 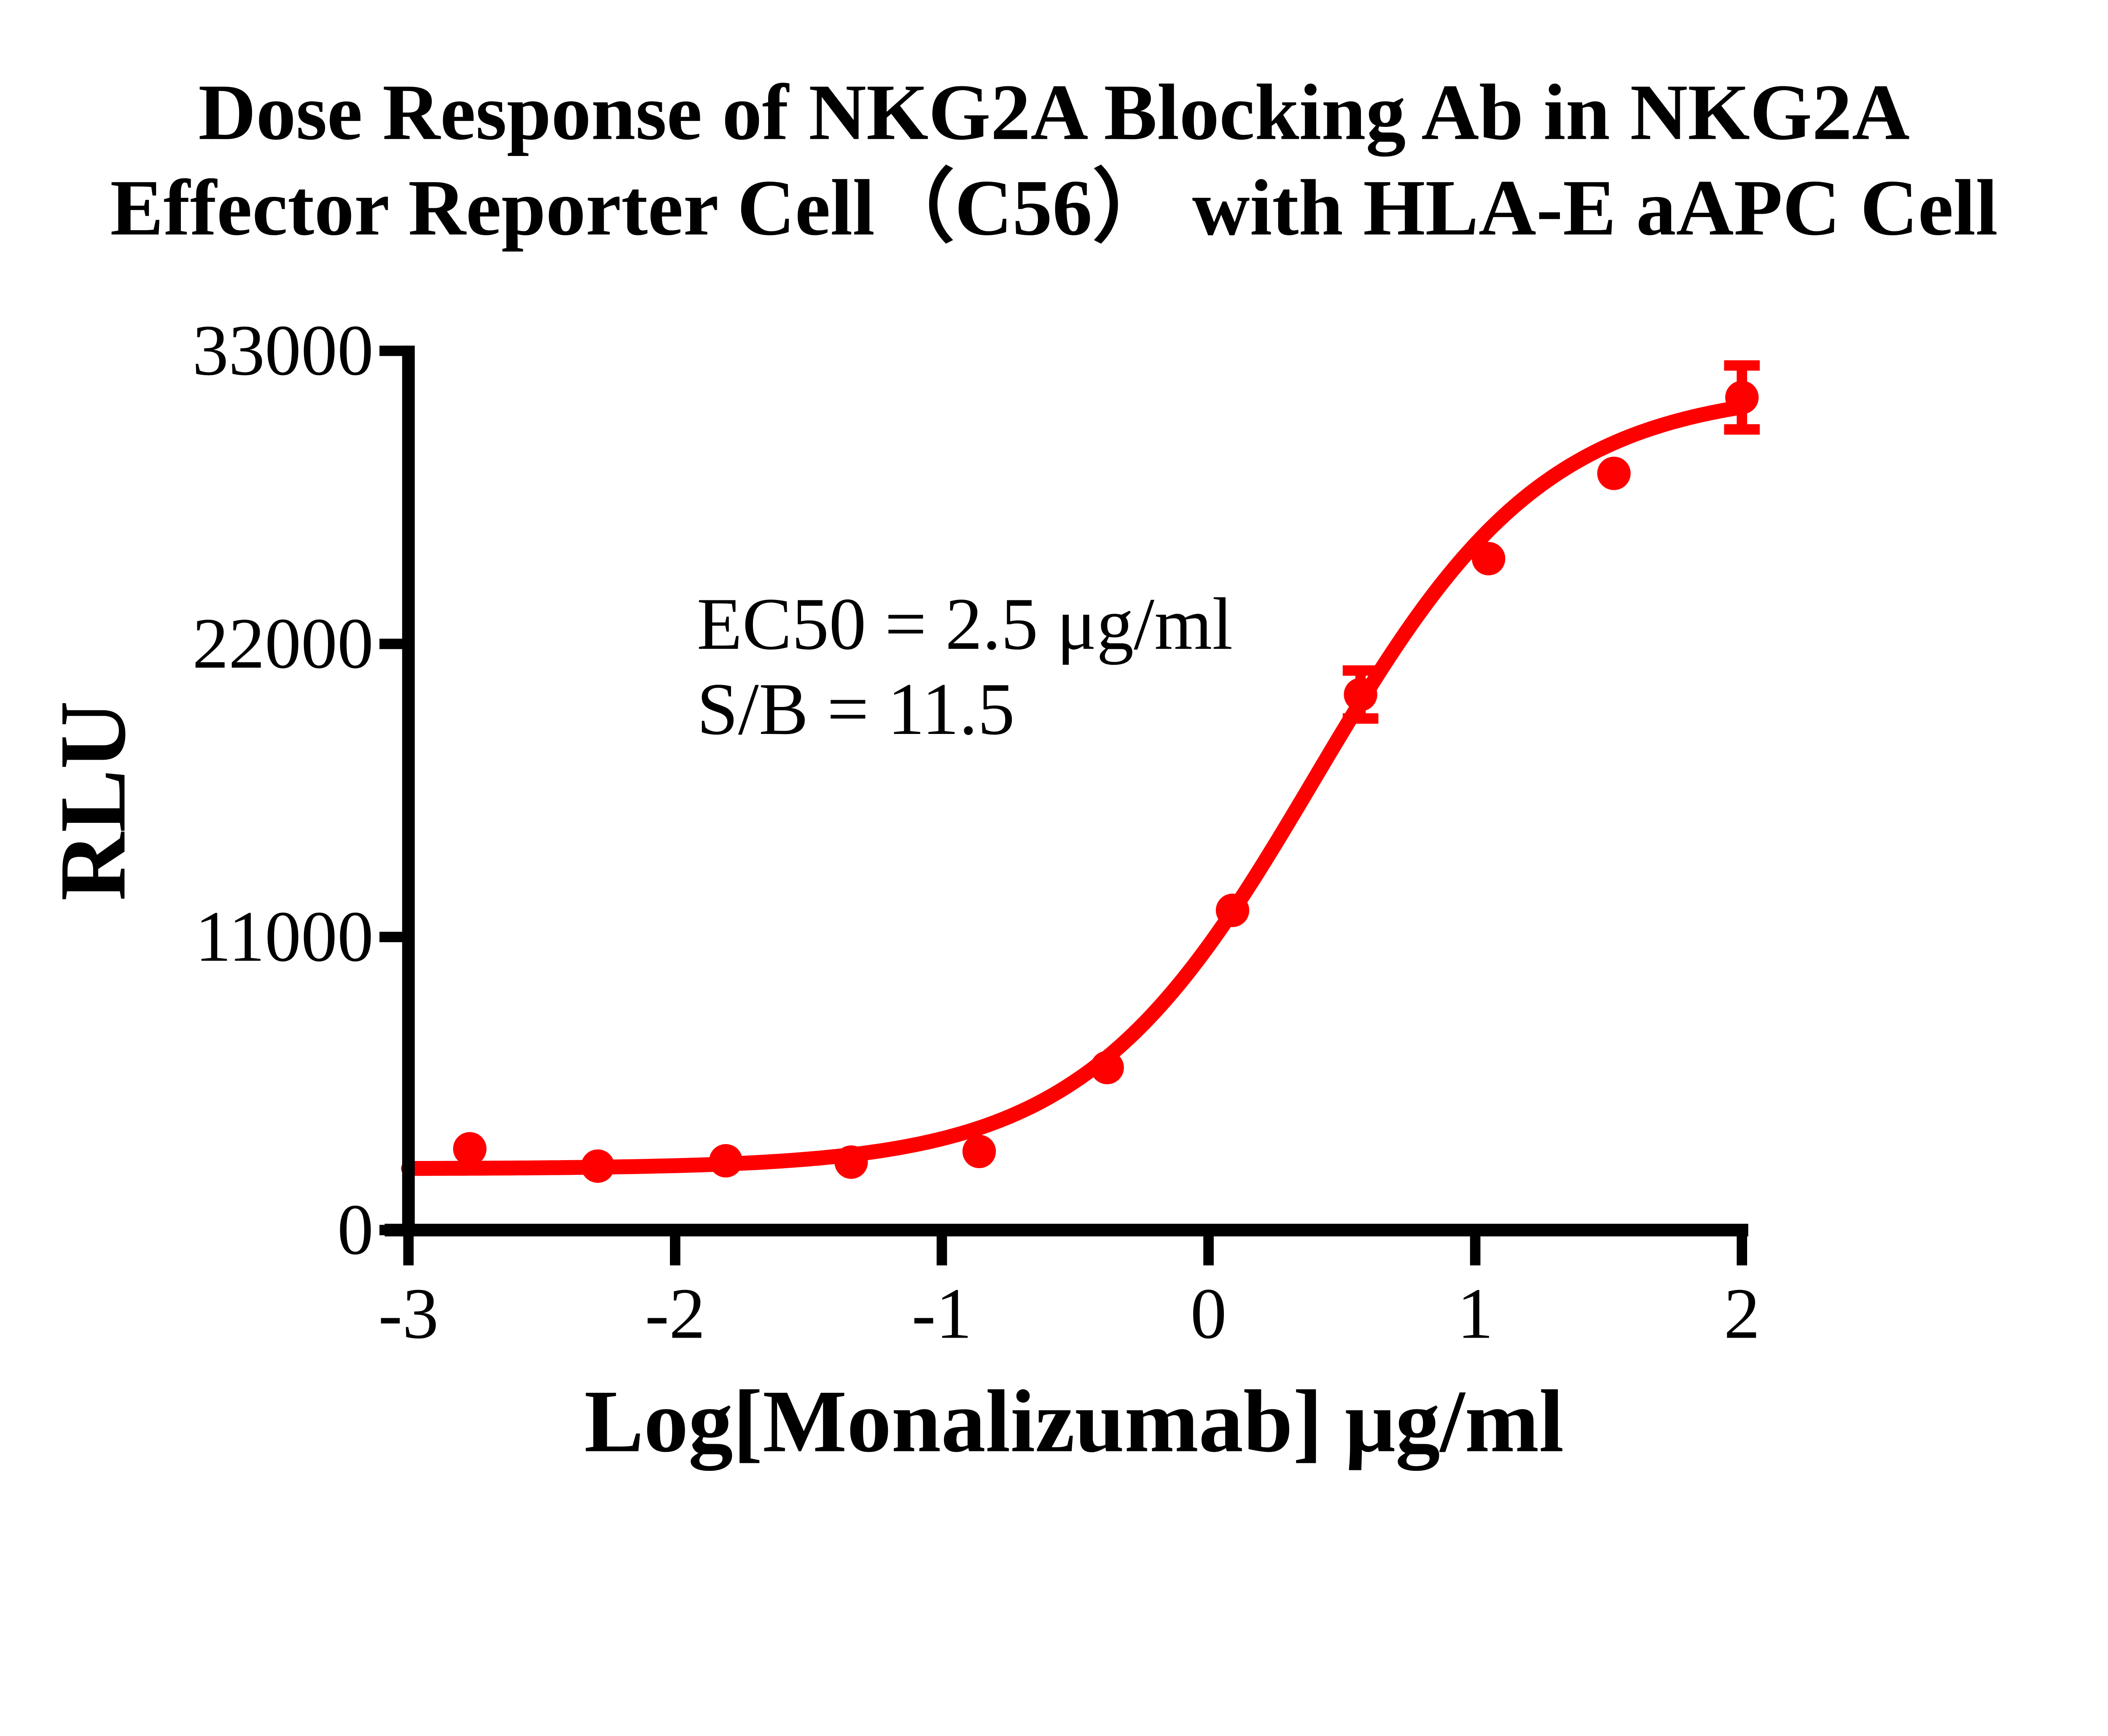 I want to click on x-tick-label: -1, so click(x=942, y=1314).